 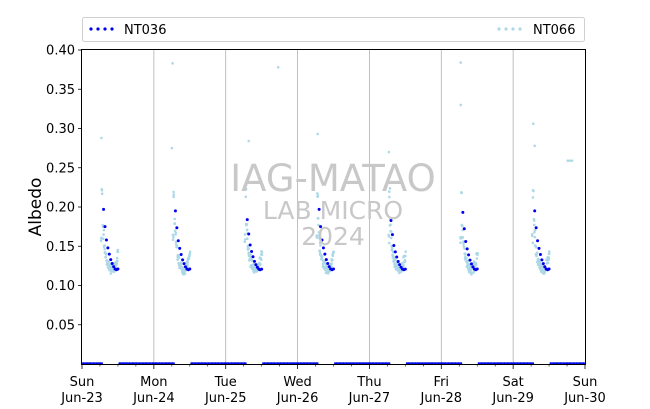 What do you see at coordinates (60, 247) in the screenshot?
I see `y-tick-label: 0.15` at bounding box center [60, 247].